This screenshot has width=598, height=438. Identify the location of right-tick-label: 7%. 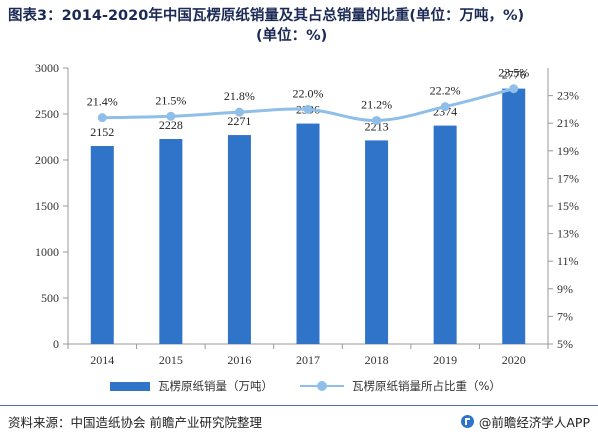
(565, 316).